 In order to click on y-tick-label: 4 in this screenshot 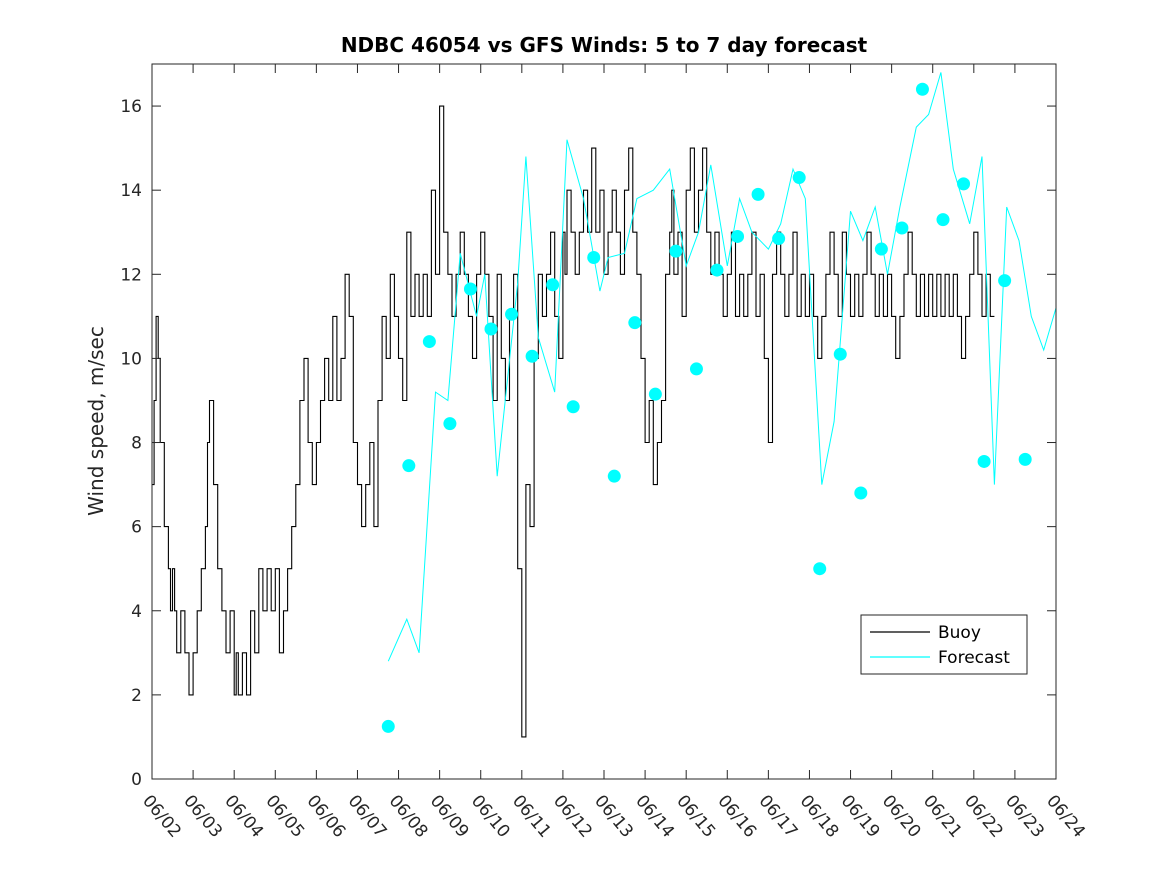, I will do `click(136, 612)`.